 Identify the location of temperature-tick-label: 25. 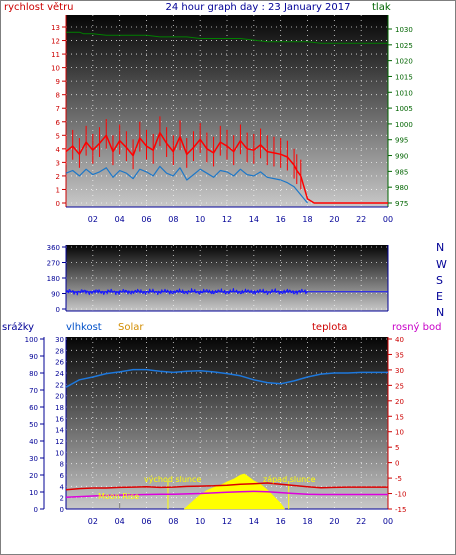
(399, 386).